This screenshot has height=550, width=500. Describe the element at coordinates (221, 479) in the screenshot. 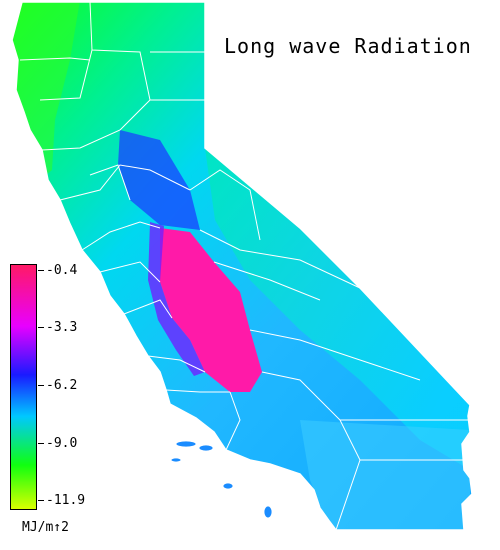

I see `channel-islands` at that location.